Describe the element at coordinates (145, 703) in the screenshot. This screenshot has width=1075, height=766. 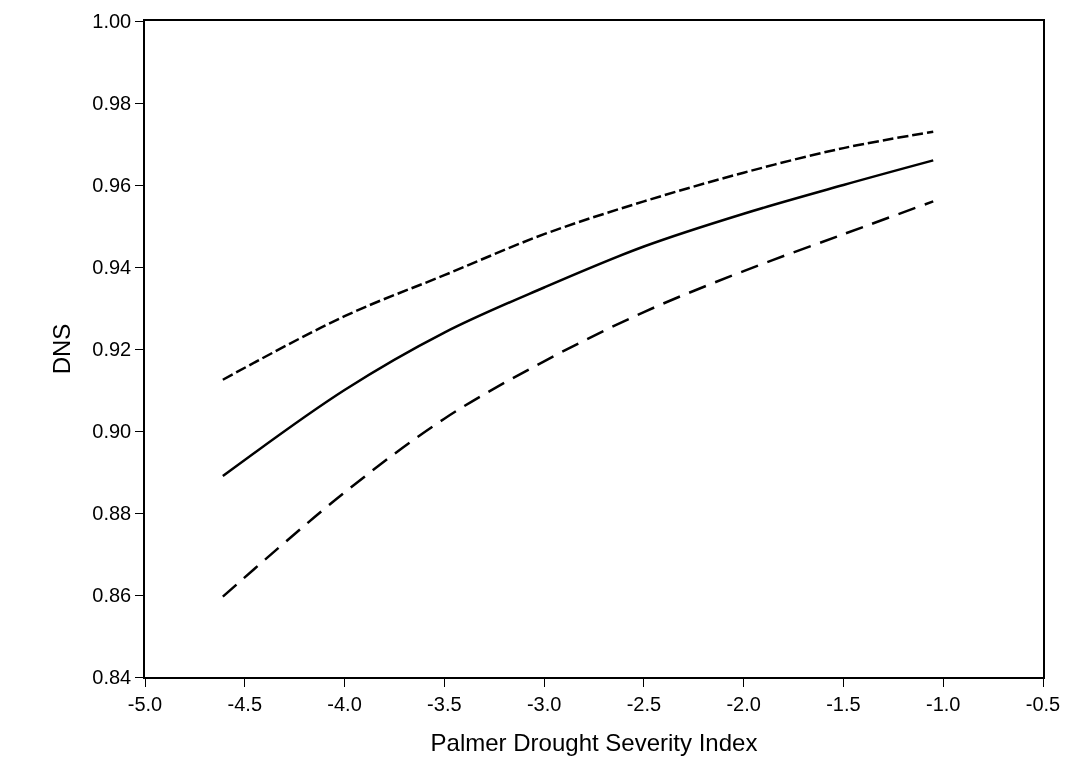
I see `x-tick-label: -5.0` at that location.